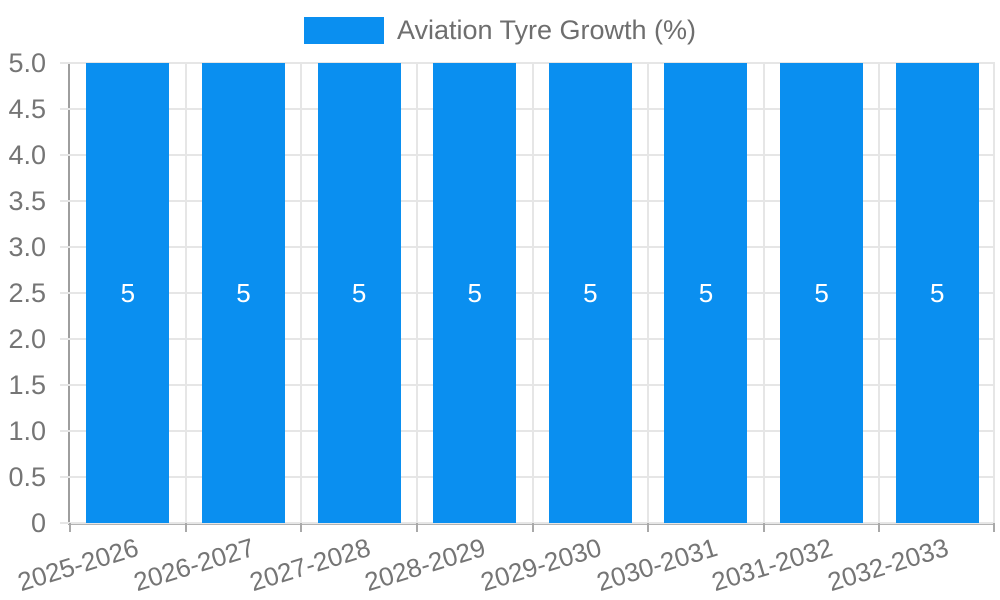  What do you see at coordinates (27, 339) in the screenshot?
I see `y-axis-tick-label: 2.0` at bounding box center [27, 339].